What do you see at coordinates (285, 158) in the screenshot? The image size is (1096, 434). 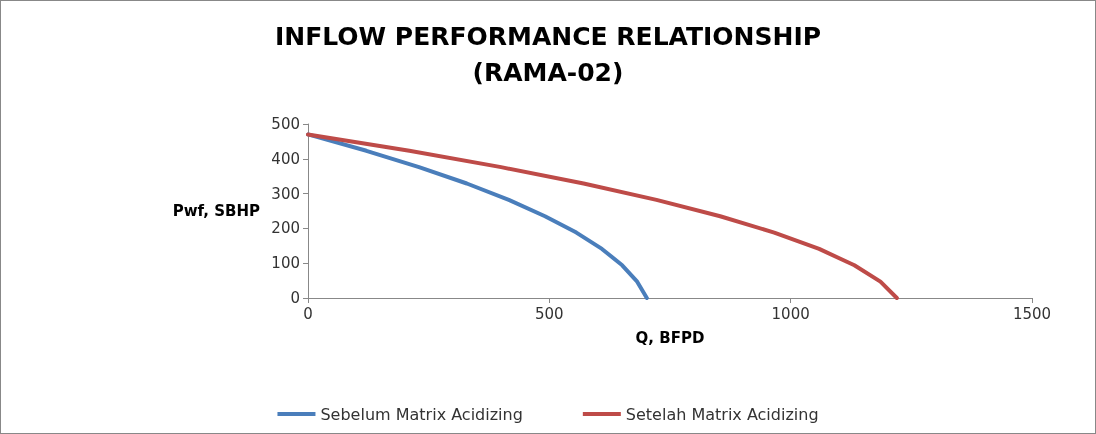 I see `y-tick-label: 400` at bounding box center [285, 158].